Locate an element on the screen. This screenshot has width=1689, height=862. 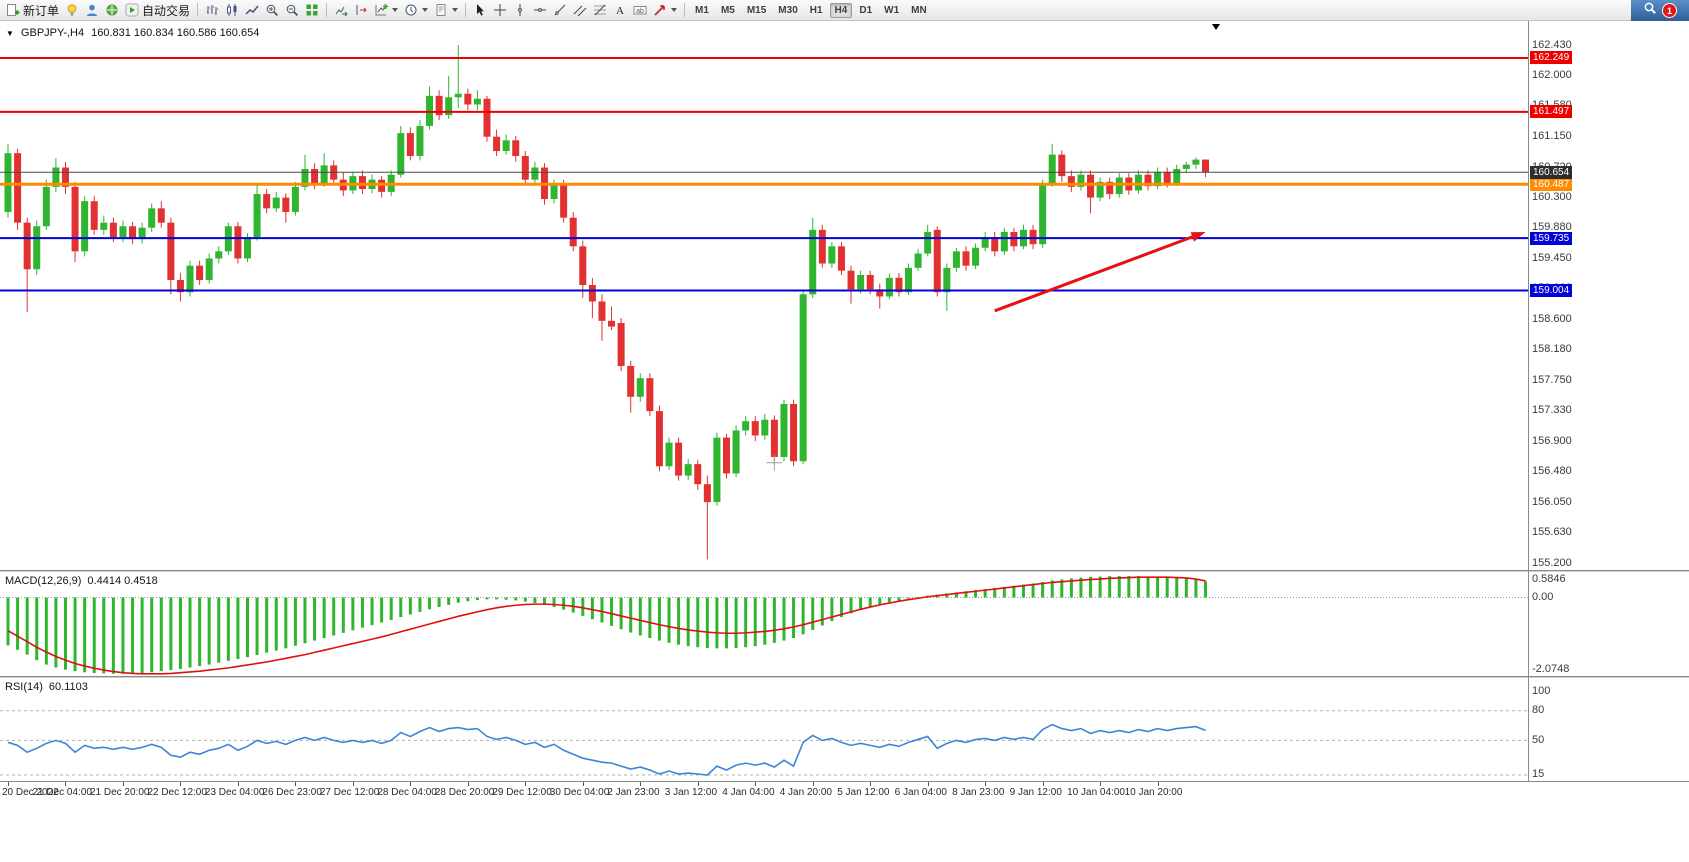
channel-icon is located at coordinates (580, 10).